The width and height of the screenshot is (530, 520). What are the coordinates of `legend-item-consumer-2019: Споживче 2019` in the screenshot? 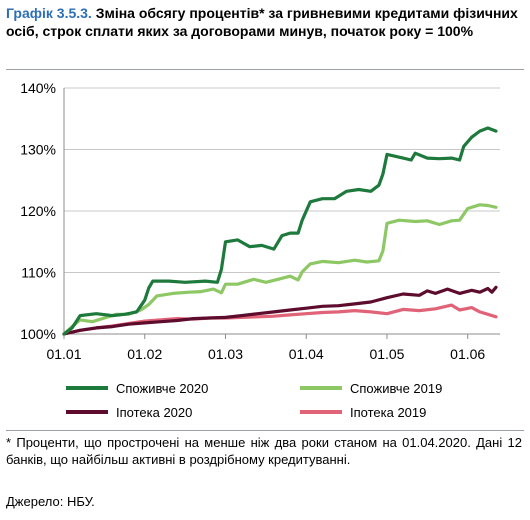 It's located at (371, 388).